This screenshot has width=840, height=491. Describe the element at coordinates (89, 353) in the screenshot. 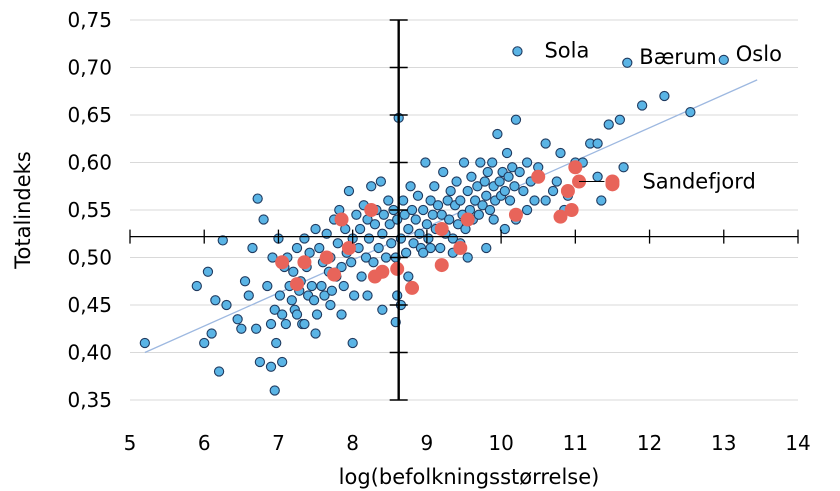

I see `y-tick-label: 0,40` at that location.